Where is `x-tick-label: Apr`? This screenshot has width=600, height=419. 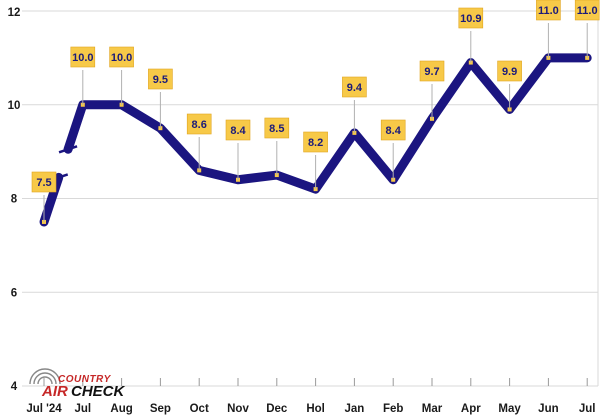 x-tick-label: Apr is located at coordinates (471, 409).